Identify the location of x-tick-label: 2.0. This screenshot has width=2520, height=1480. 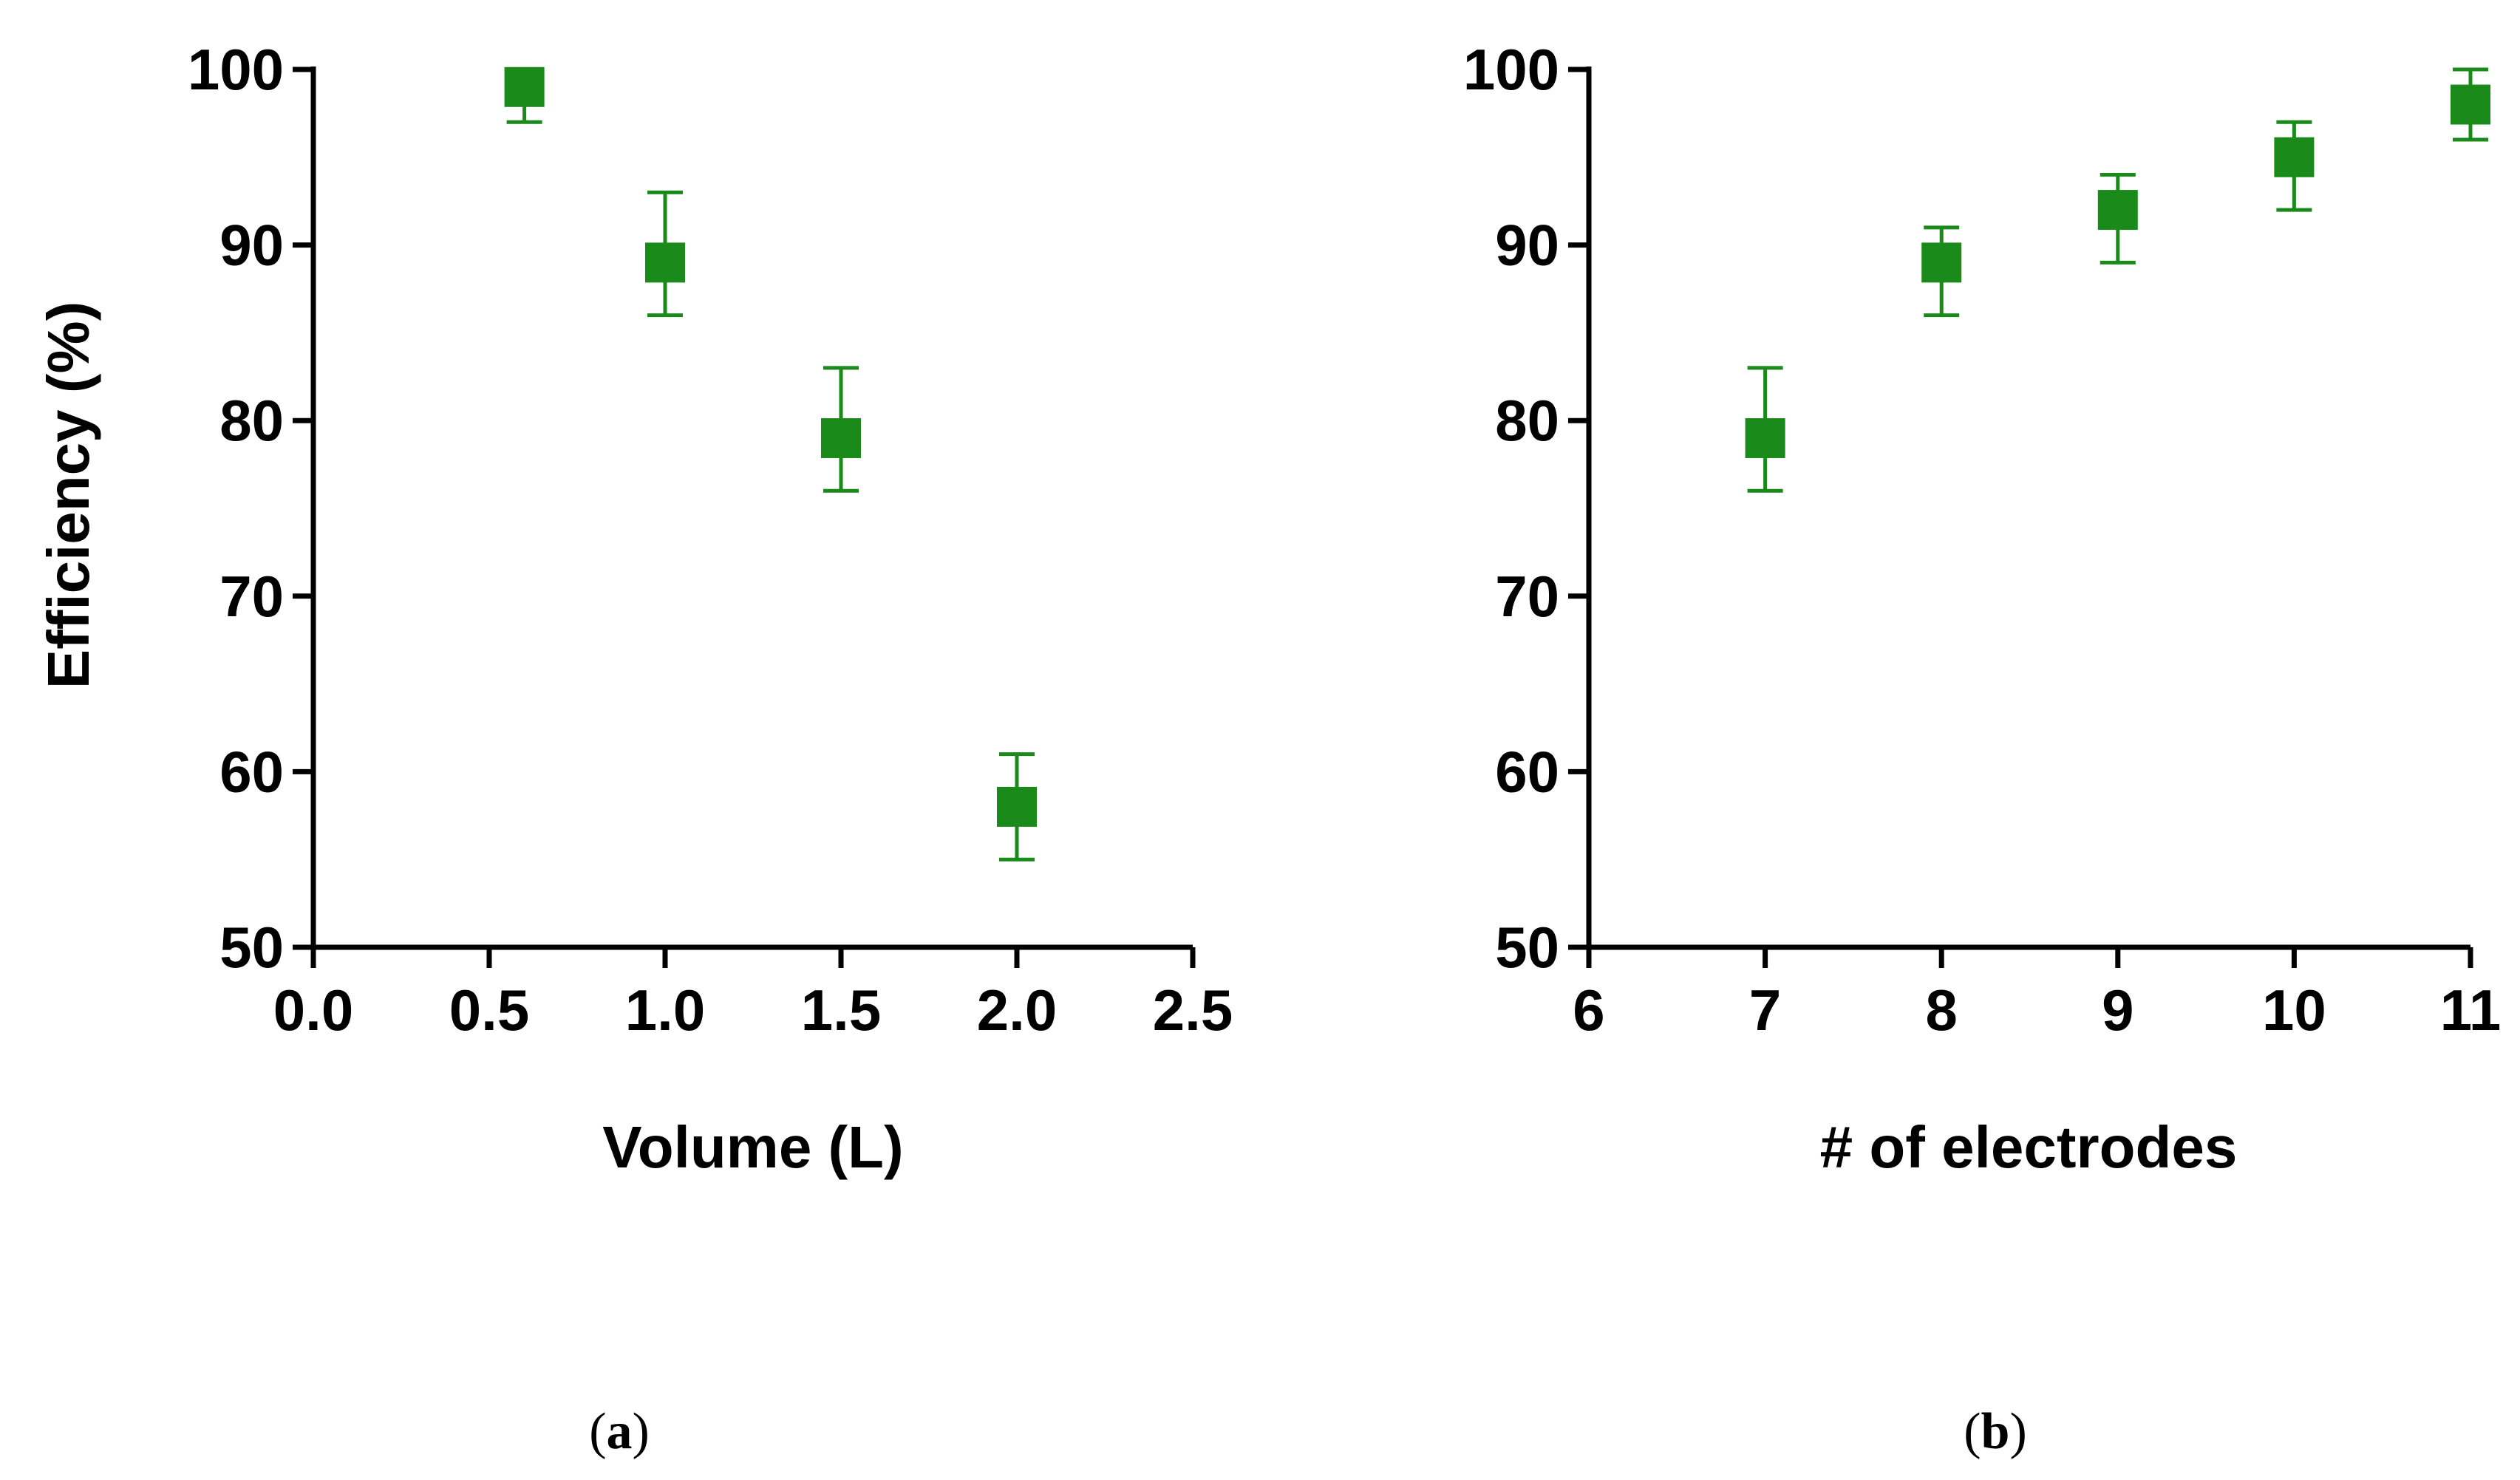
(1017, 1010).